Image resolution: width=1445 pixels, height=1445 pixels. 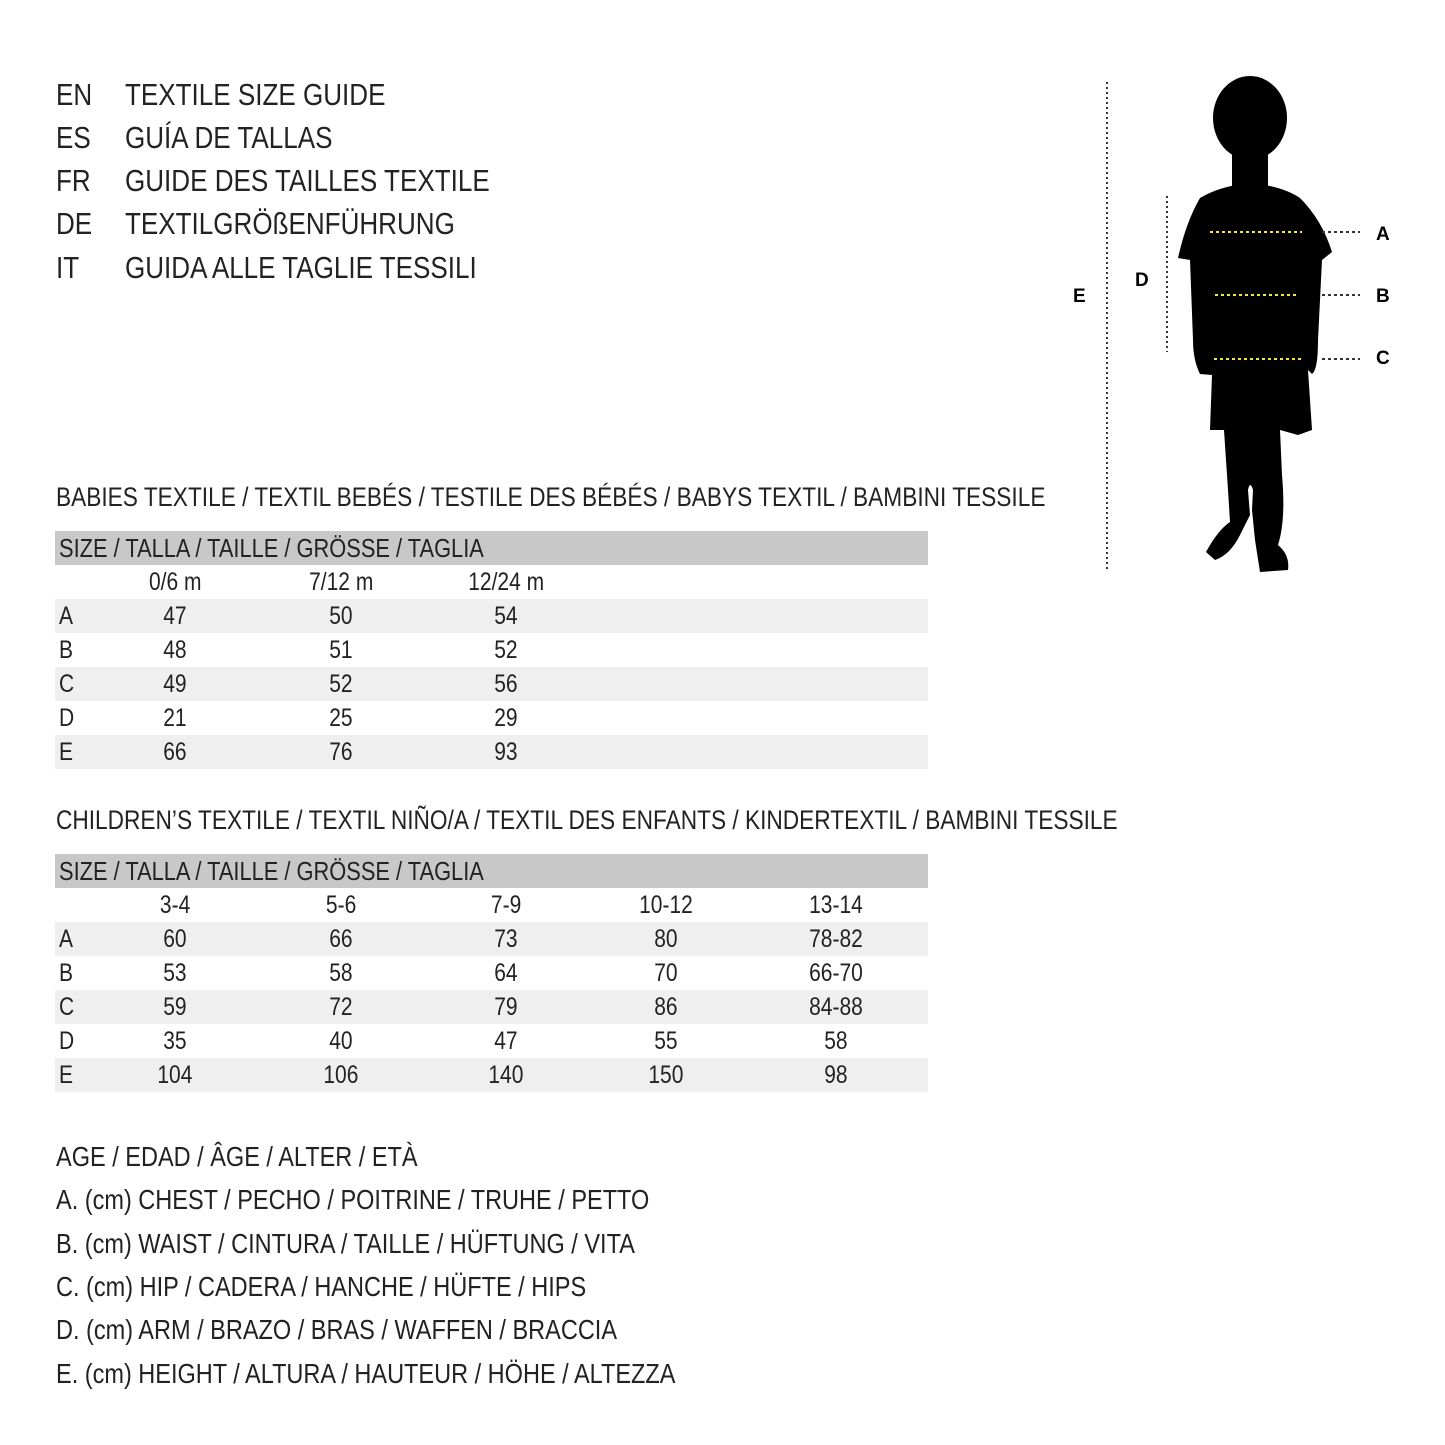 What do you see at coordinates (175, 905) in the screenshot?
I see `column-header: 3-4` at bounding box center [175, 905].